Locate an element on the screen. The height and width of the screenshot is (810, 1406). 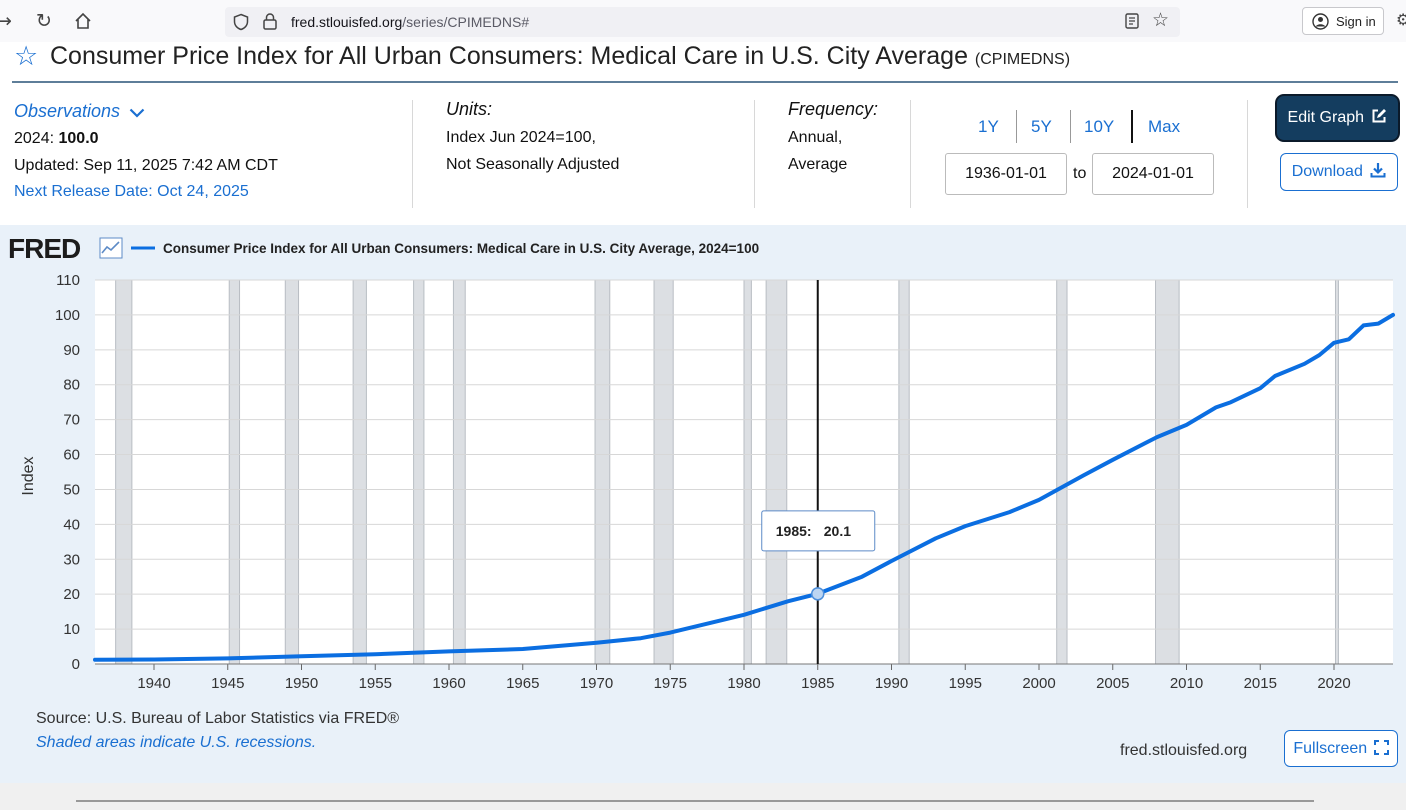
reader-view-icon is located at coordinates (1132, 21).